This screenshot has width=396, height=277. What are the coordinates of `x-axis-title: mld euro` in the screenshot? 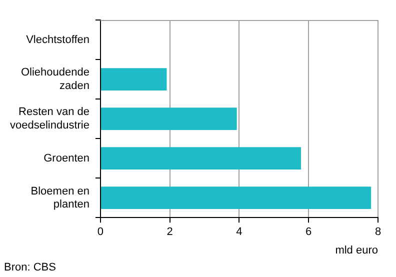 It's located at (356, 250).